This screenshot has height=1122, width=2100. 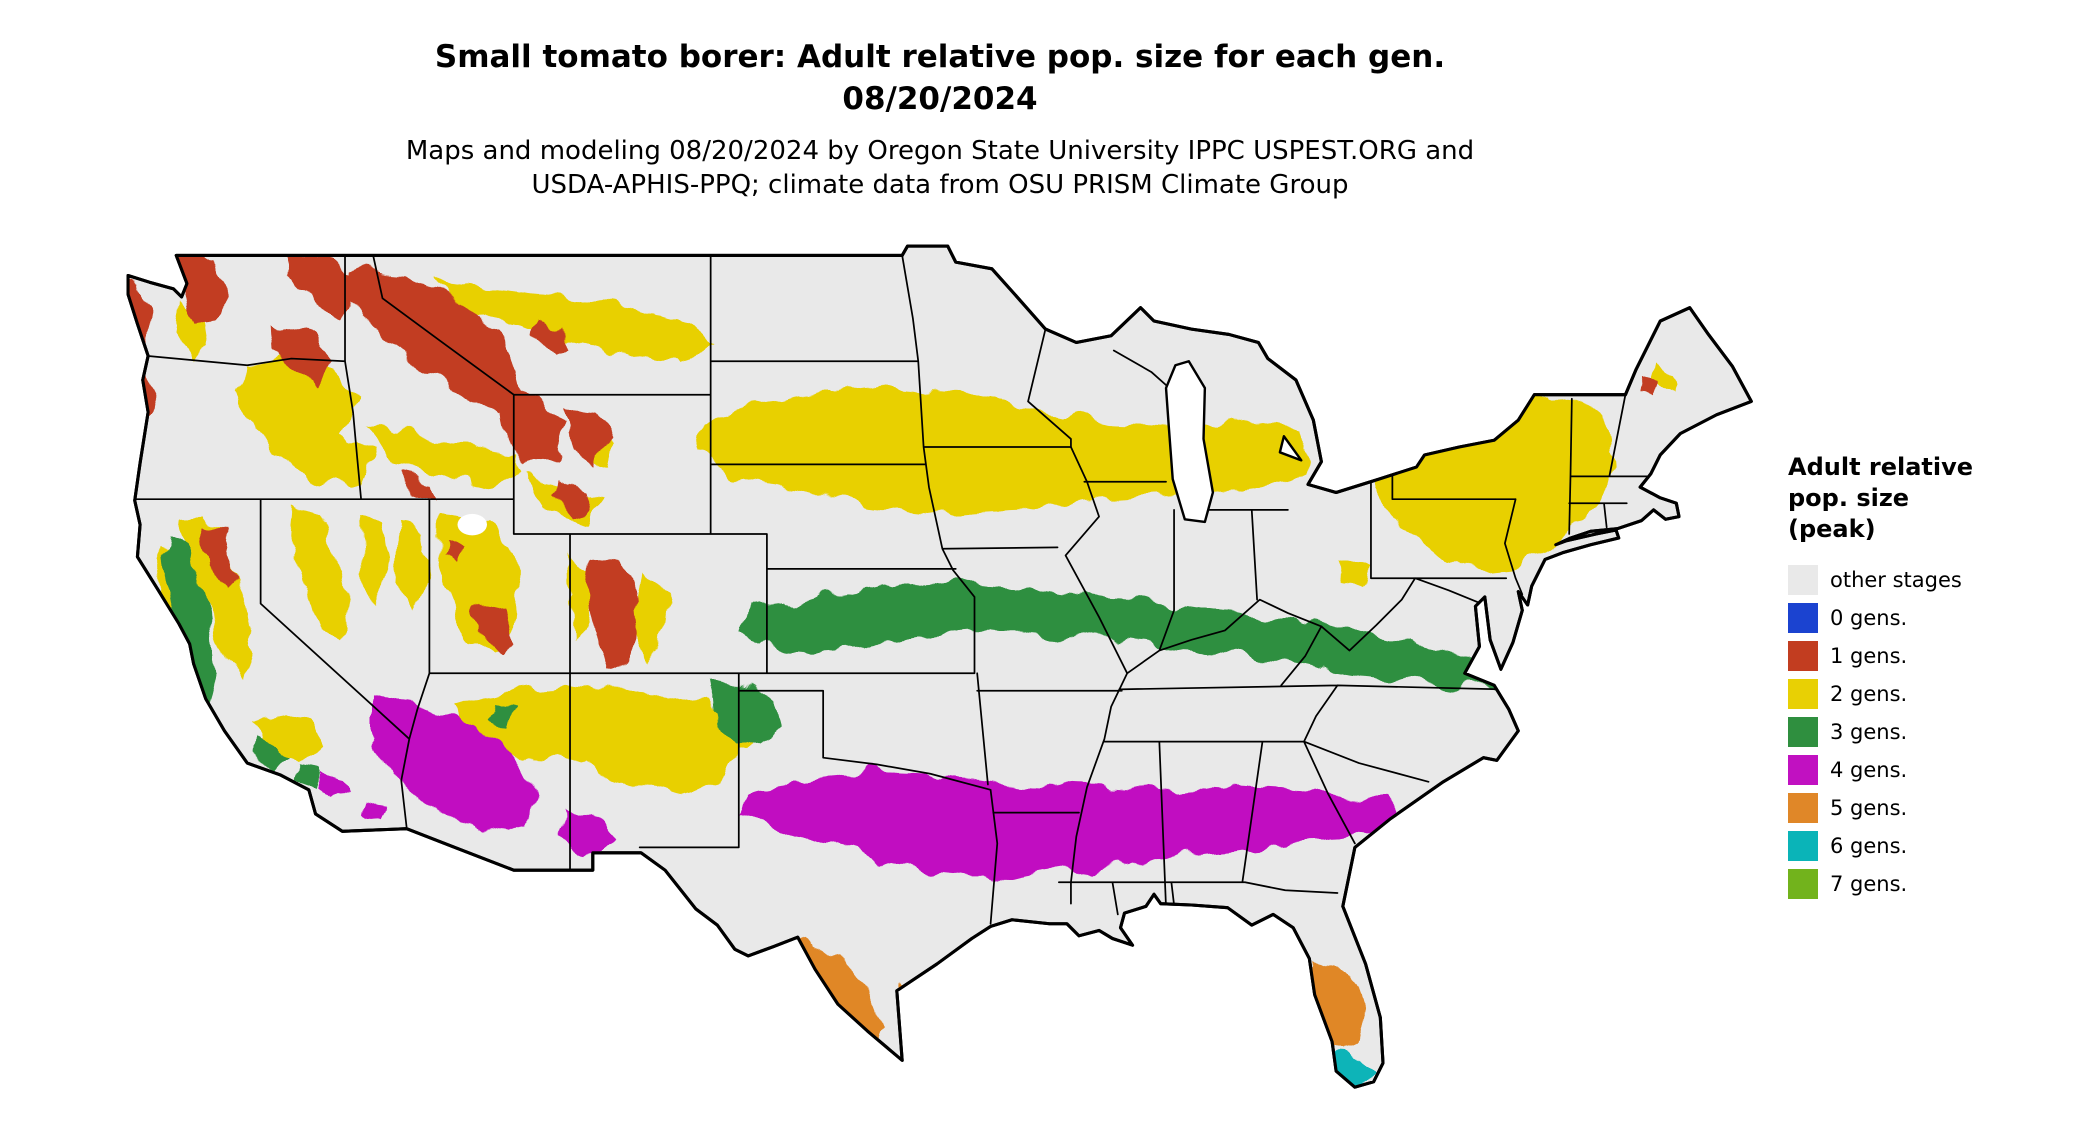 I want to click on band-3-gens, so click(x=830, y=663).